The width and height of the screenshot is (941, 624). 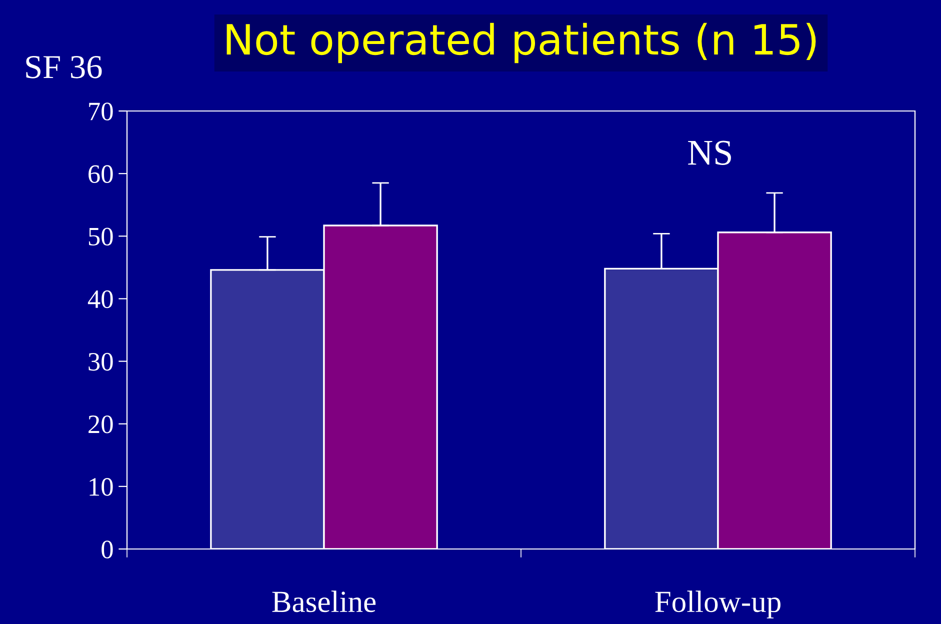 I want to click on y-tick-label: 0, so click(x=107, y=549).